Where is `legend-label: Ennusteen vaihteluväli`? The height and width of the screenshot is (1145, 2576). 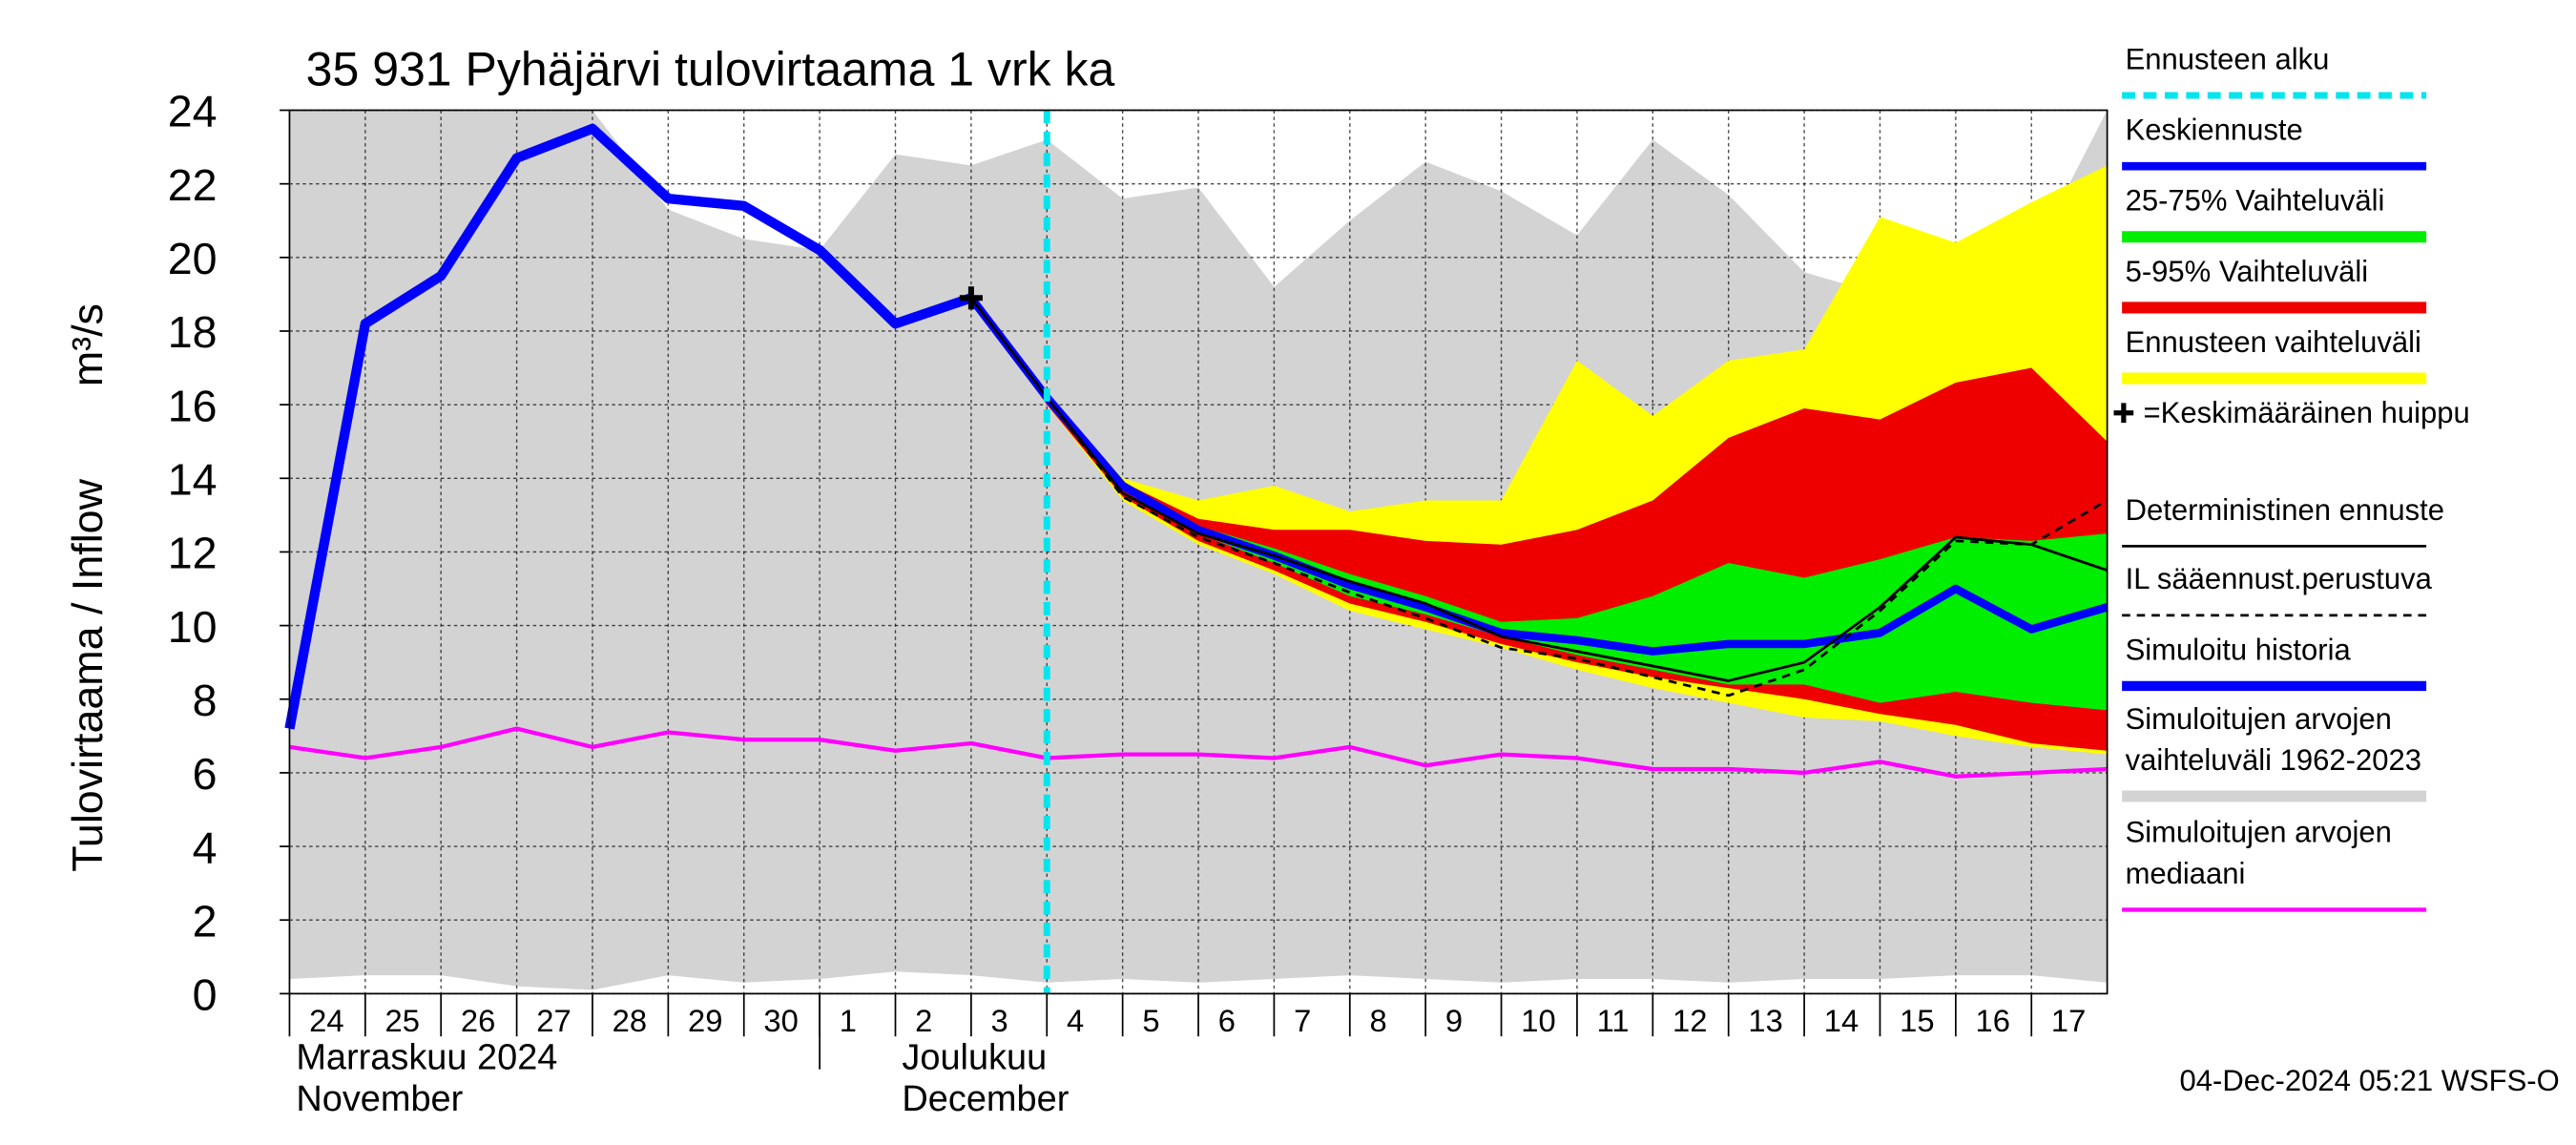
legend-label: Ennusteen vaihteluväli is located at coordinates (2273, 342).